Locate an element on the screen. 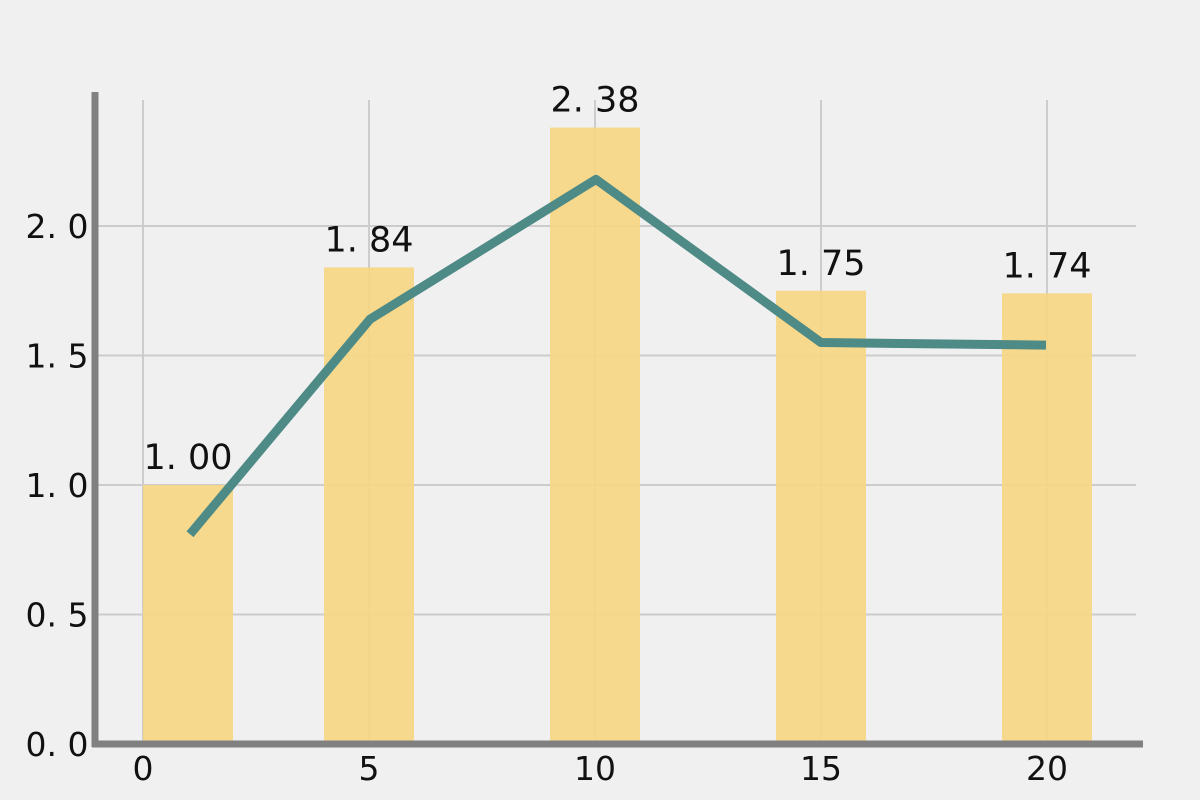 This screenshot has width=1200, height=800. bar-value-label: 1. 75 is located at coordinates (820, 264).